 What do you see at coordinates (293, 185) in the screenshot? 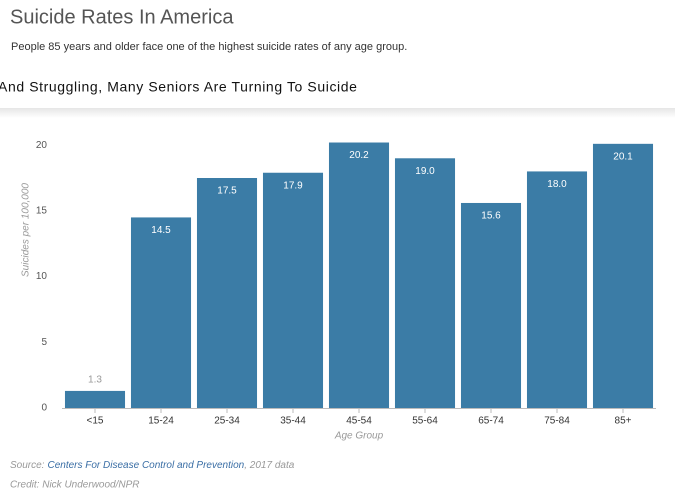
I see `value-label: 17.9` at bounding box center [293, 185].